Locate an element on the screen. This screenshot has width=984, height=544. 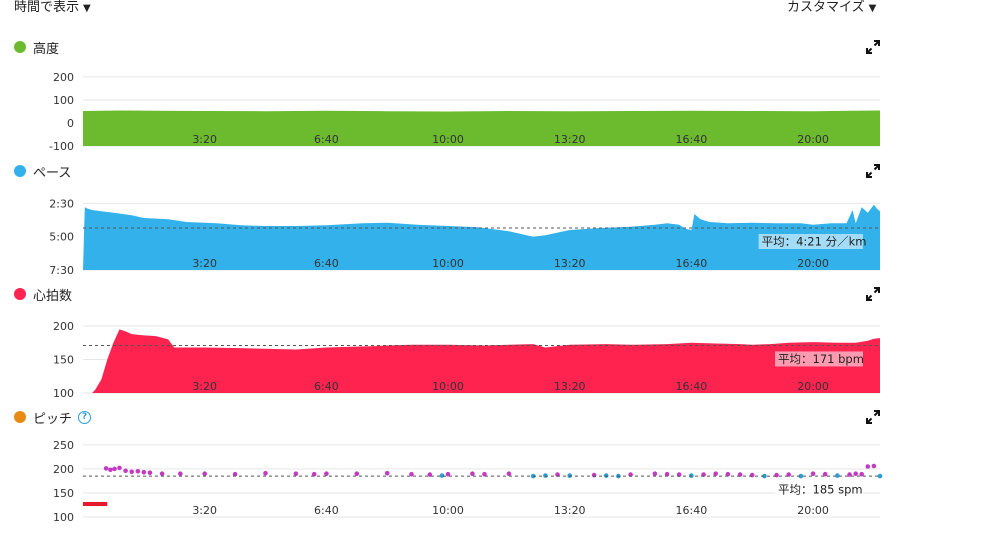
time-display-toggle: 時間で表示 ▼ is located at coordinates (52, 7).